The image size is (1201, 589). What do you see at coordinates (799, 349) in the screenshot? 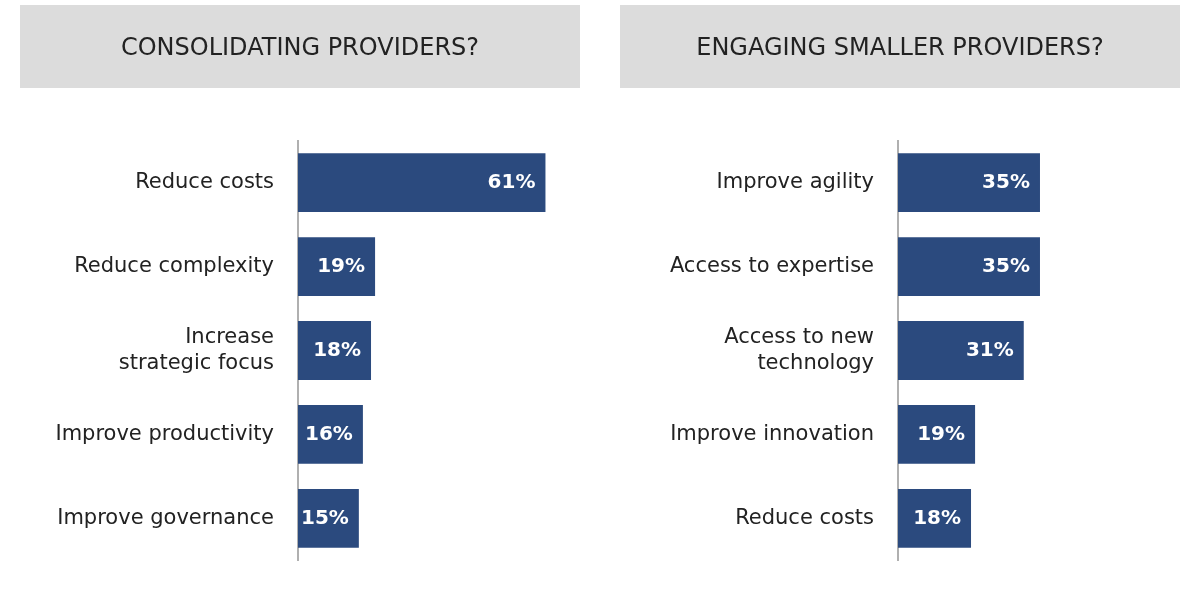
I see `y-tick-label: Access to new technology` at bounding box center [799, 349].